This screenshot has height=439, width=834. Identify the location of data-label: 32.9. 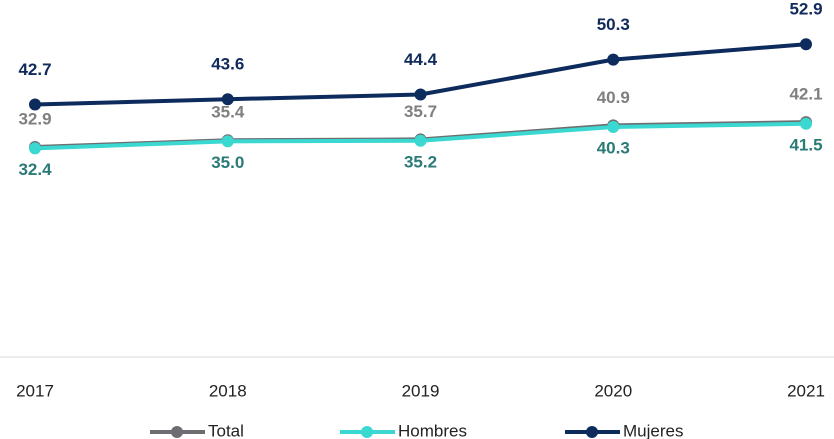
(34, 118).